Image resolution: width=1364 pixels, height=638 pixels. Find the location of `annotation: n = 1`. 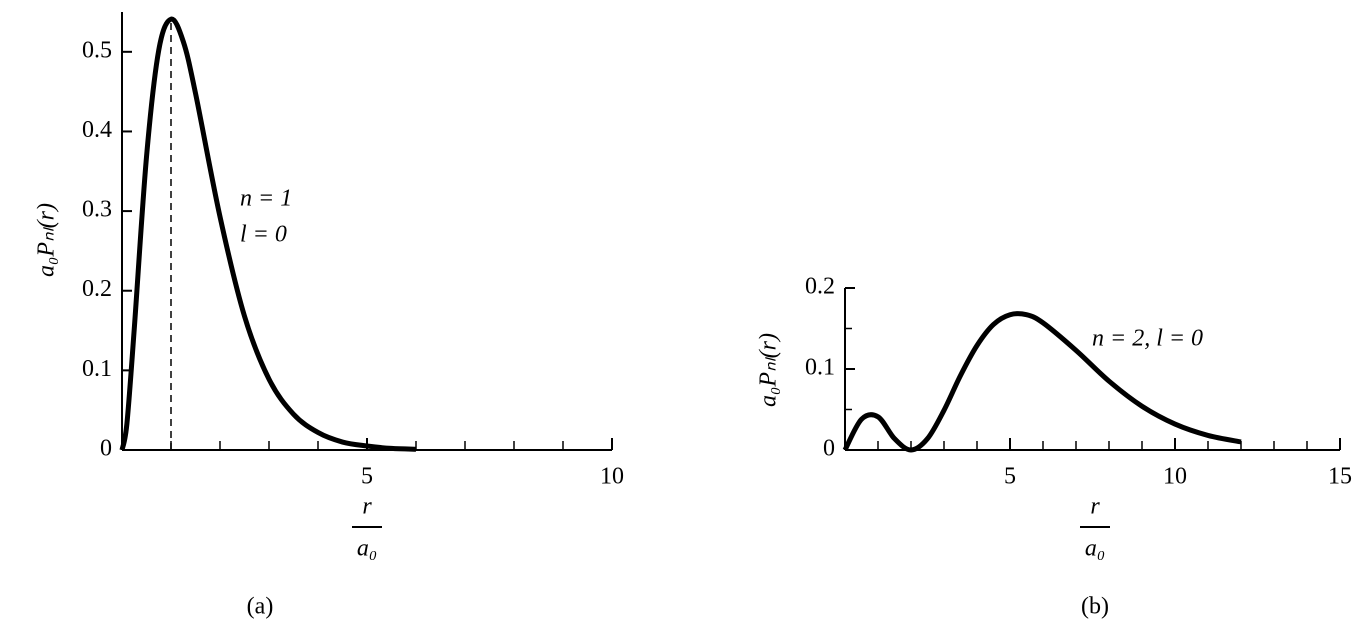

annotation: n = 1 is located at coordinates (266, 199).